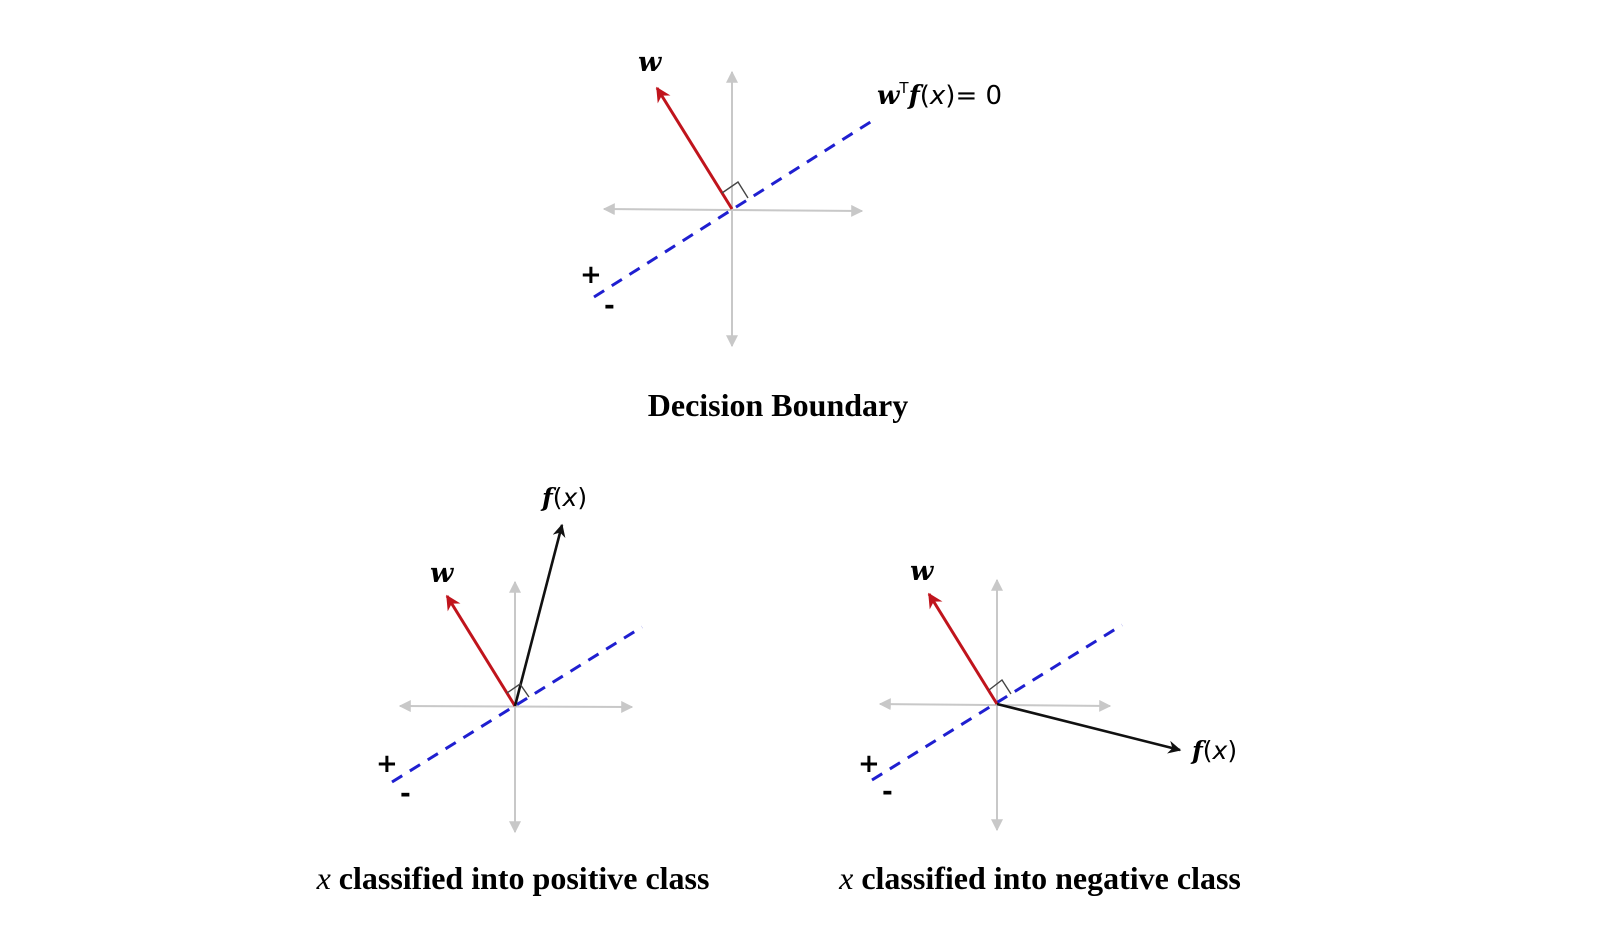 The width and height of the screenshot is (1620, 932). I want to click on panel-caption: x classified into negative class, so click(1039, 878).